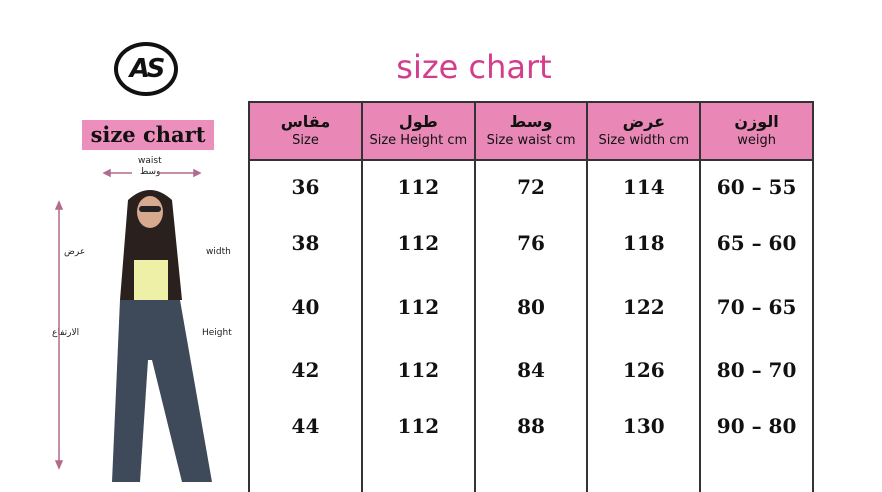 This screenshot has width=882, height=492. I want to click on table-row: 44 112 88 130 90 – 80, so click(531, 426).